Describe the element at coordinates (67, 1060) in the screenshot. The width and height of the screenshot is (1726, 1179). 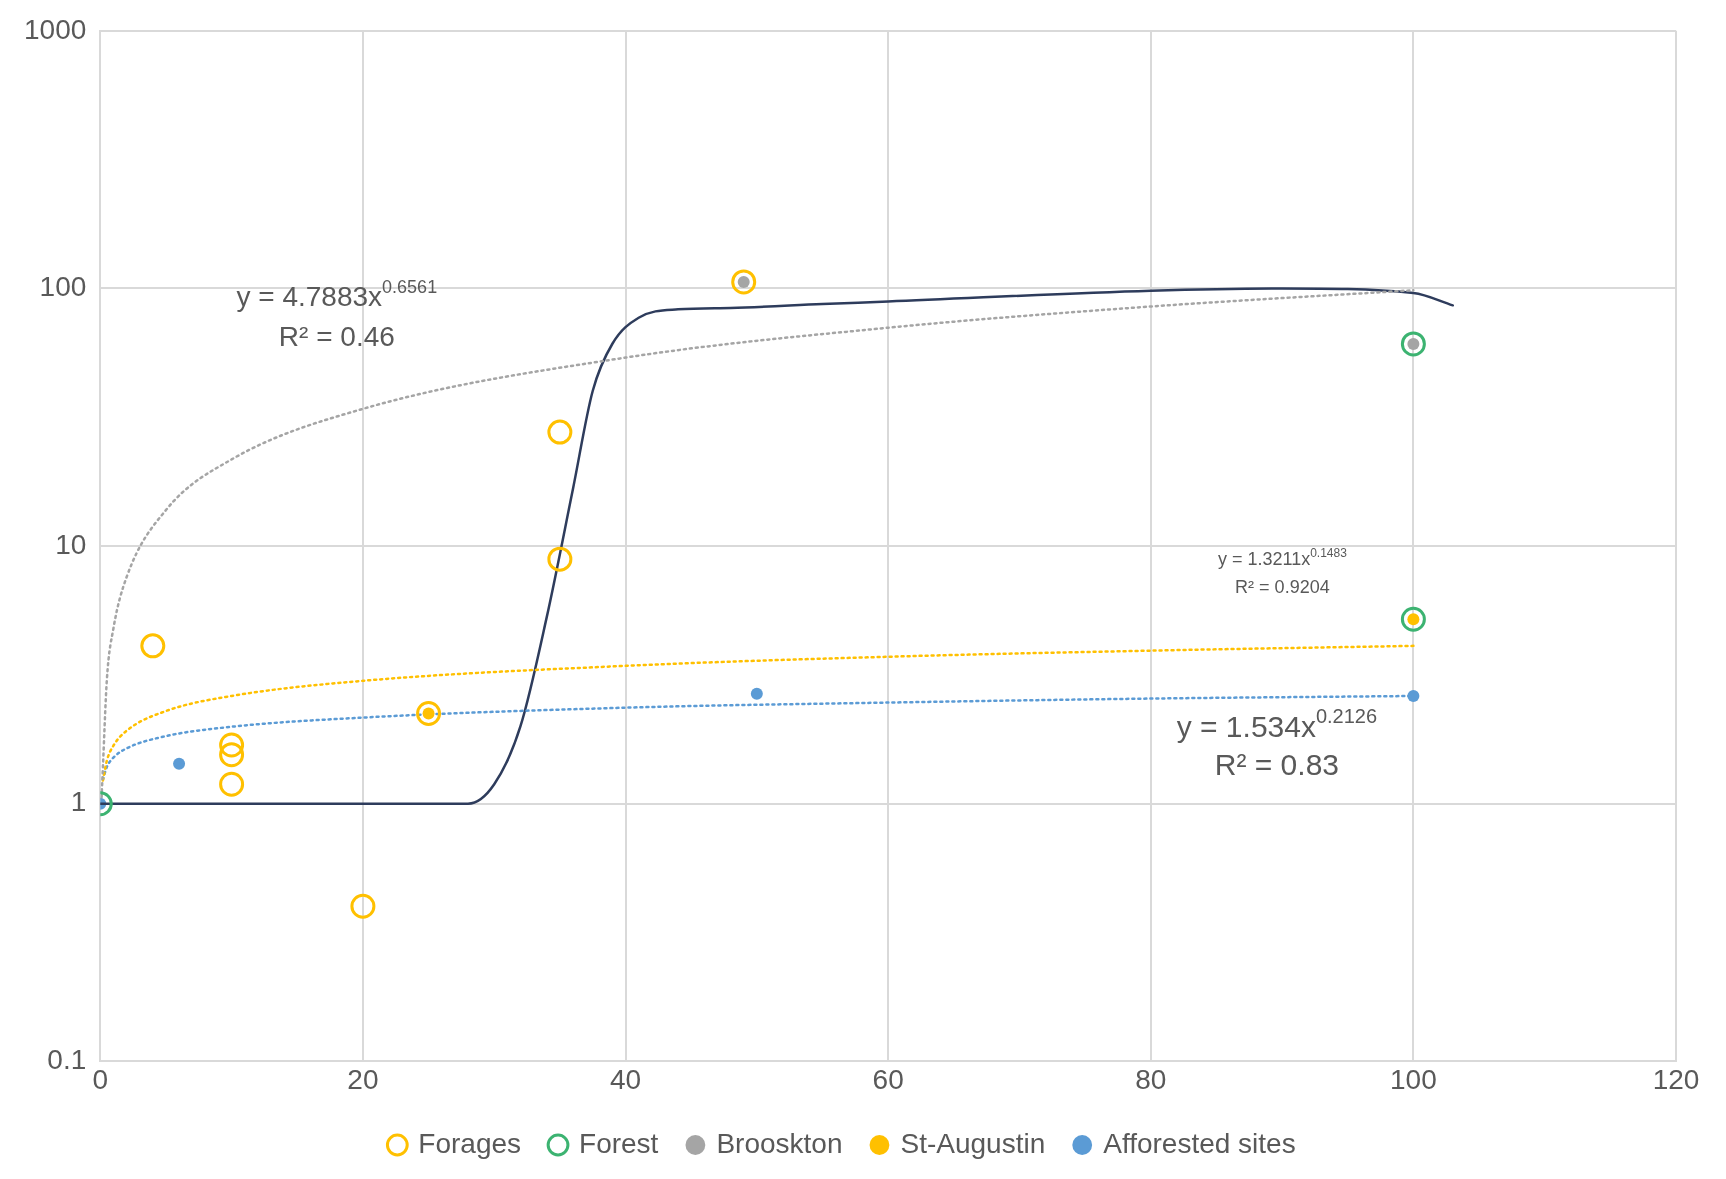
I see `y-tick-label: 0.1` at that location.